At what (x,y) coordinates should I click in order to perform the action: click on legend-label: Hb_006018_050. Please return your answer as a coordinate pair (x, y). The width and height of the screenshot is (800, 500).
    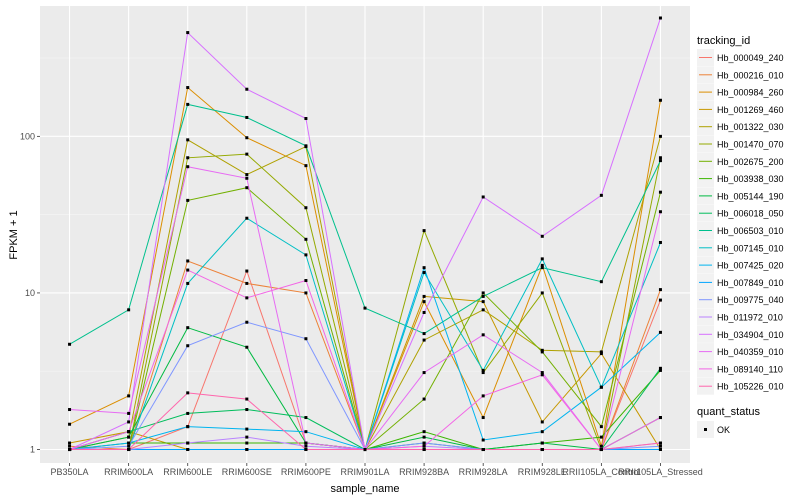
    Looking at the image, I should click on (750, 214).